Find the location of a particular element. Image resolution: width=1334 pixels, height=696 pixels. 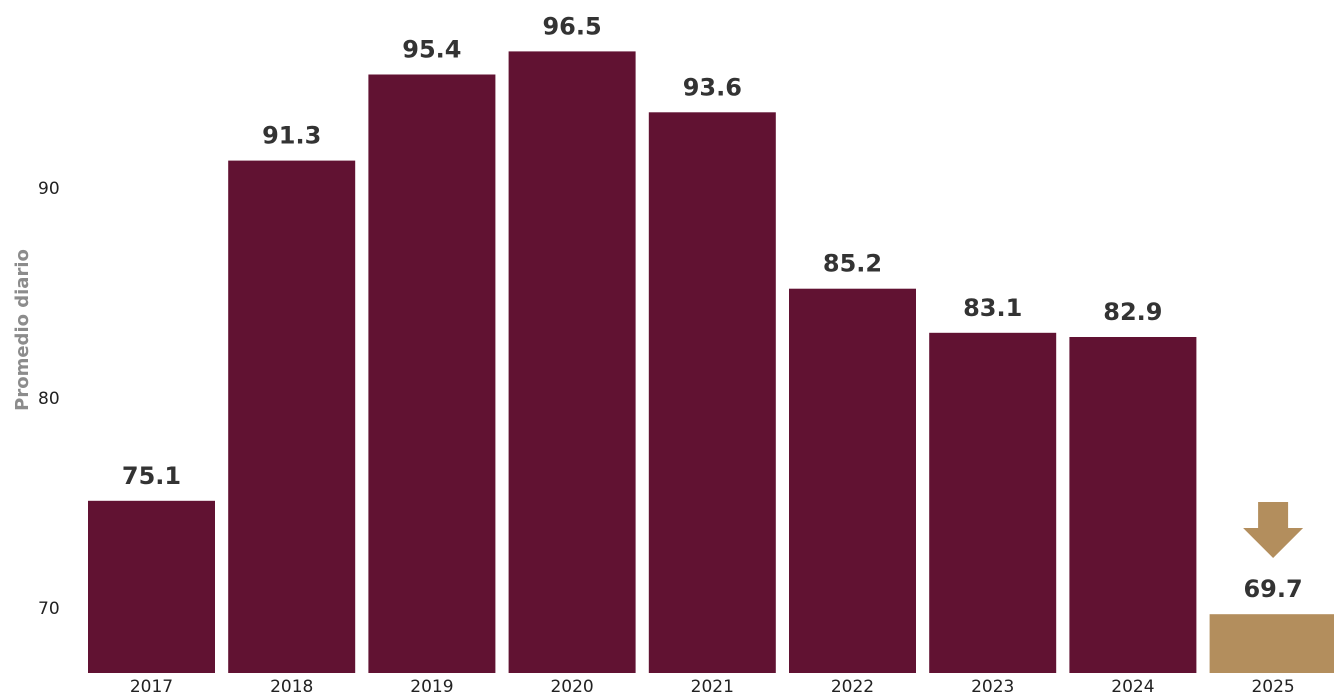

y-tick-label: 80 is located at coordinates (49, 399).